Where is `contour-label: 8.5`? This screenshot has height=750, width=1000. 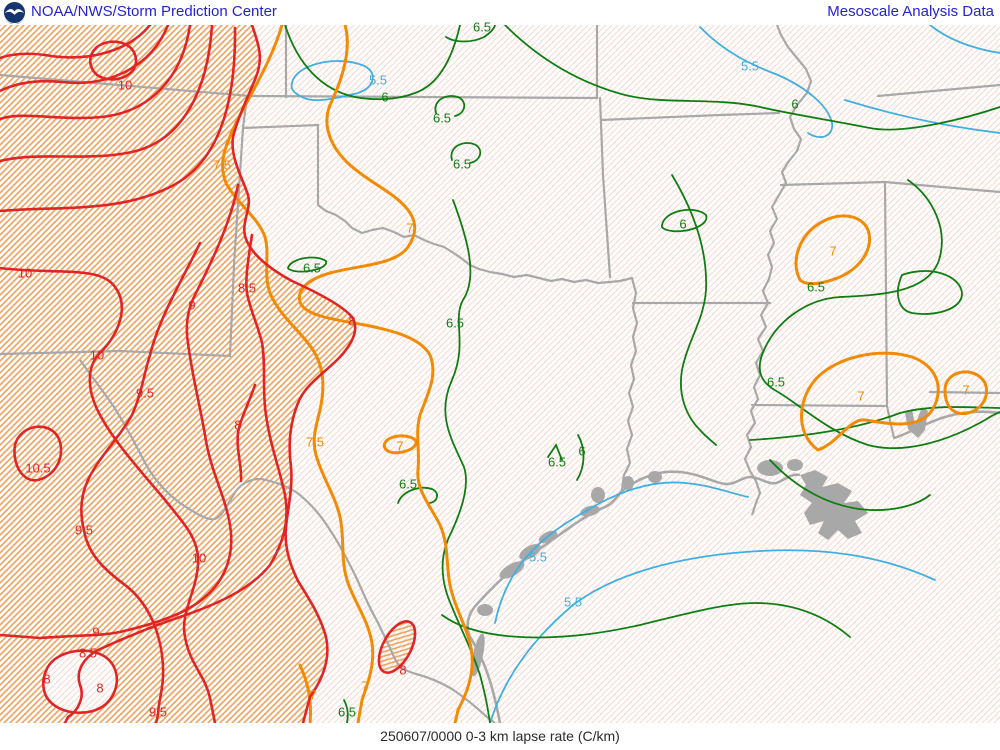
contour-label: 8.5 is located at coordinates (88, 653).